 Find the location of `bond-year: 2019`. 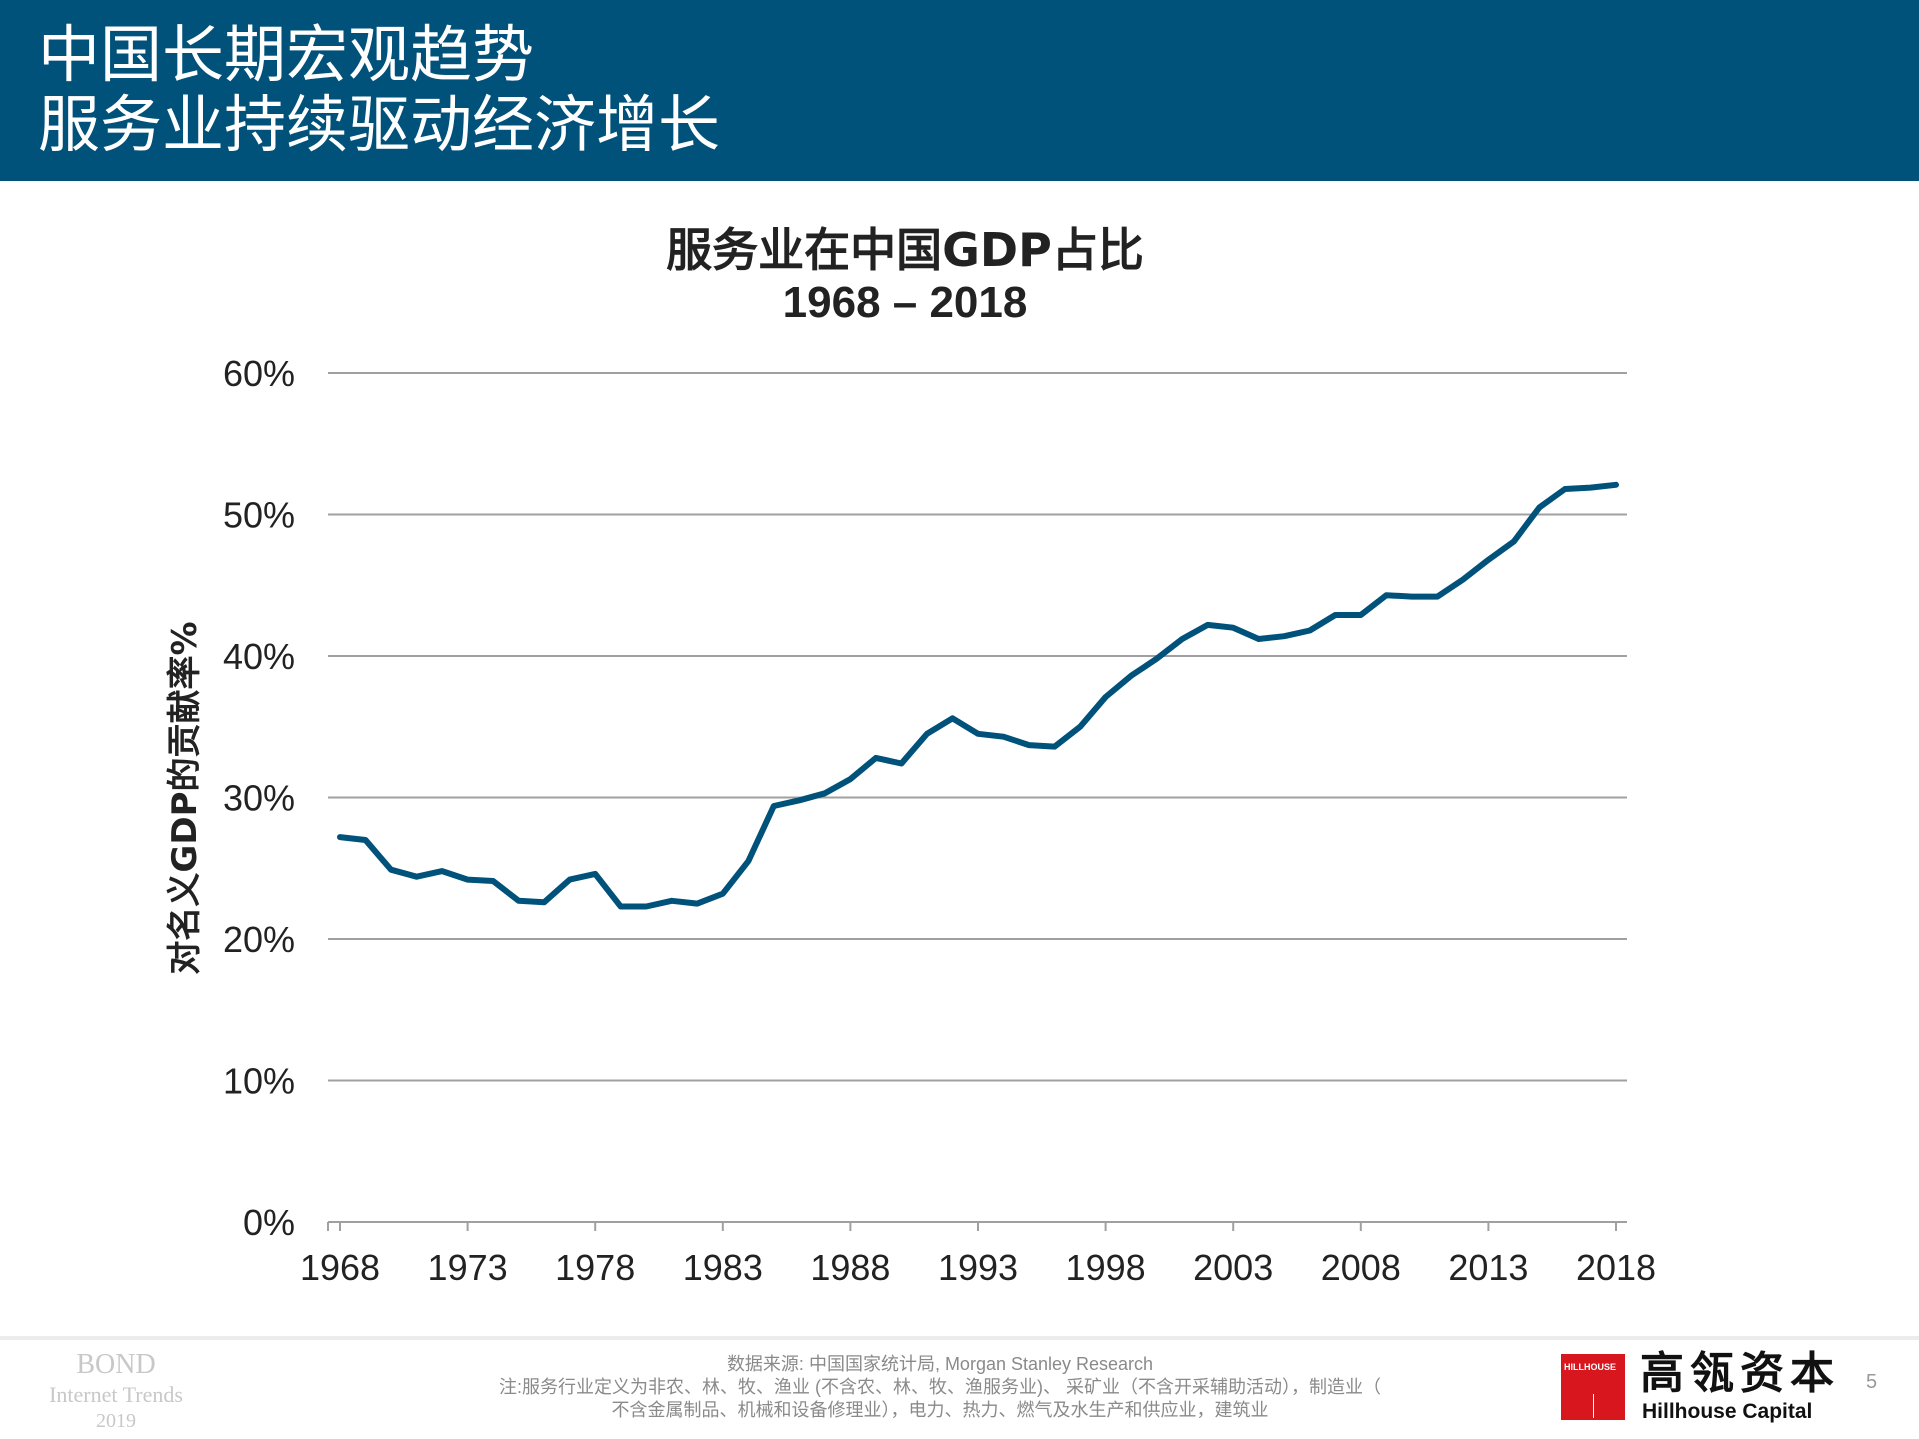

bond-year: 2019 is located at coordinates (116, 1421).